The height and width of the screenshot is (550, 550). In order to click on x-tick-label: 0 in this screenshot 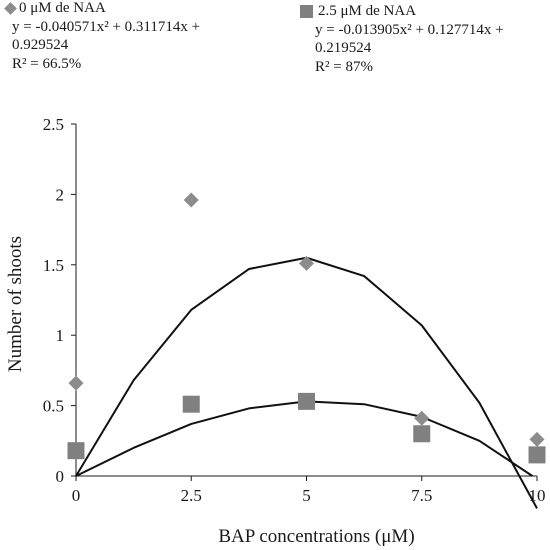, I will do `click(76, 495)`.